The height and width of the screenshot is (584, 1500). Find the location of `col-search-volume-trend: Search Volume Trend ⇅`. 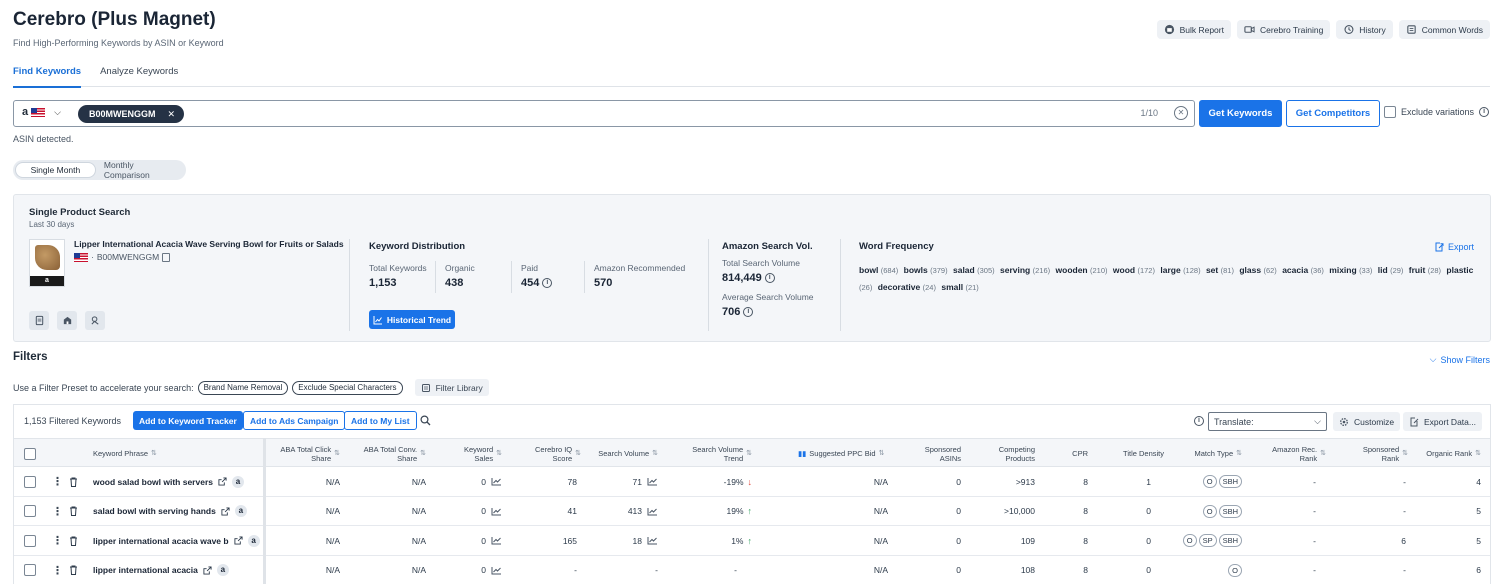

col-search-volume-trend: Search Volume Trend ⇅ is located at coordinates (722, 453).